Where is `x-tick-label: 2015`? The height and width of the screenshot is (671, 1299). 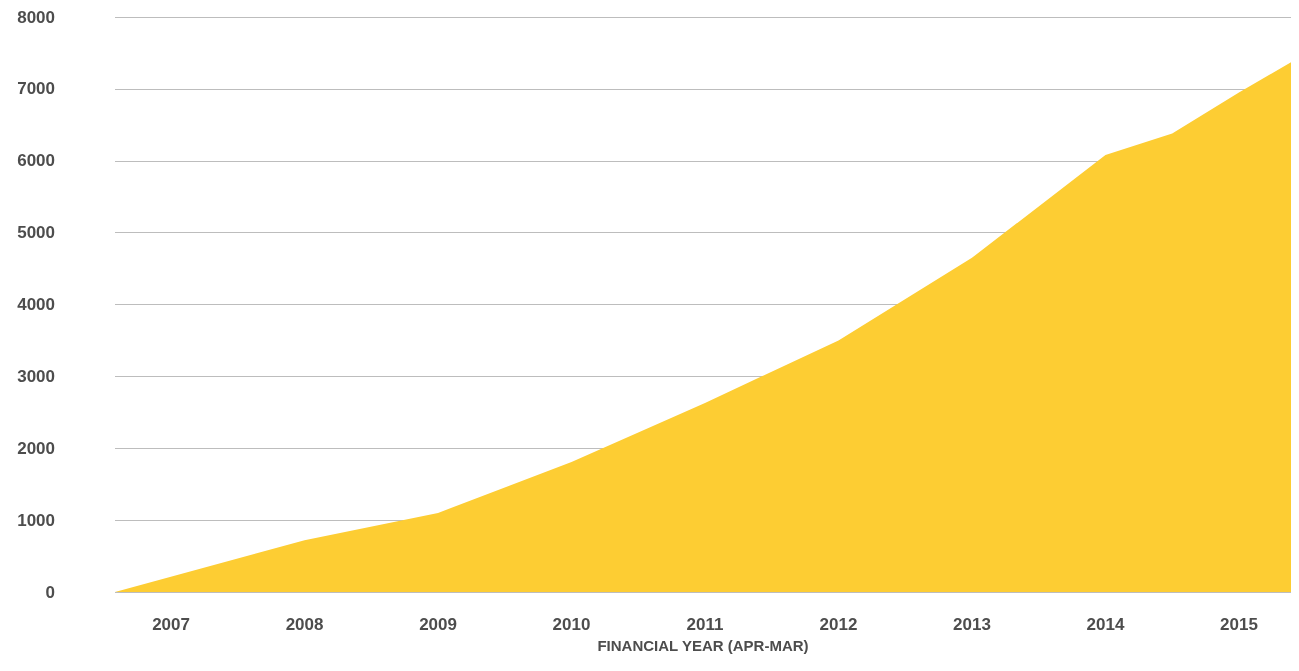
x-tick-label: 2015 is located at coordinates (1239, 624).